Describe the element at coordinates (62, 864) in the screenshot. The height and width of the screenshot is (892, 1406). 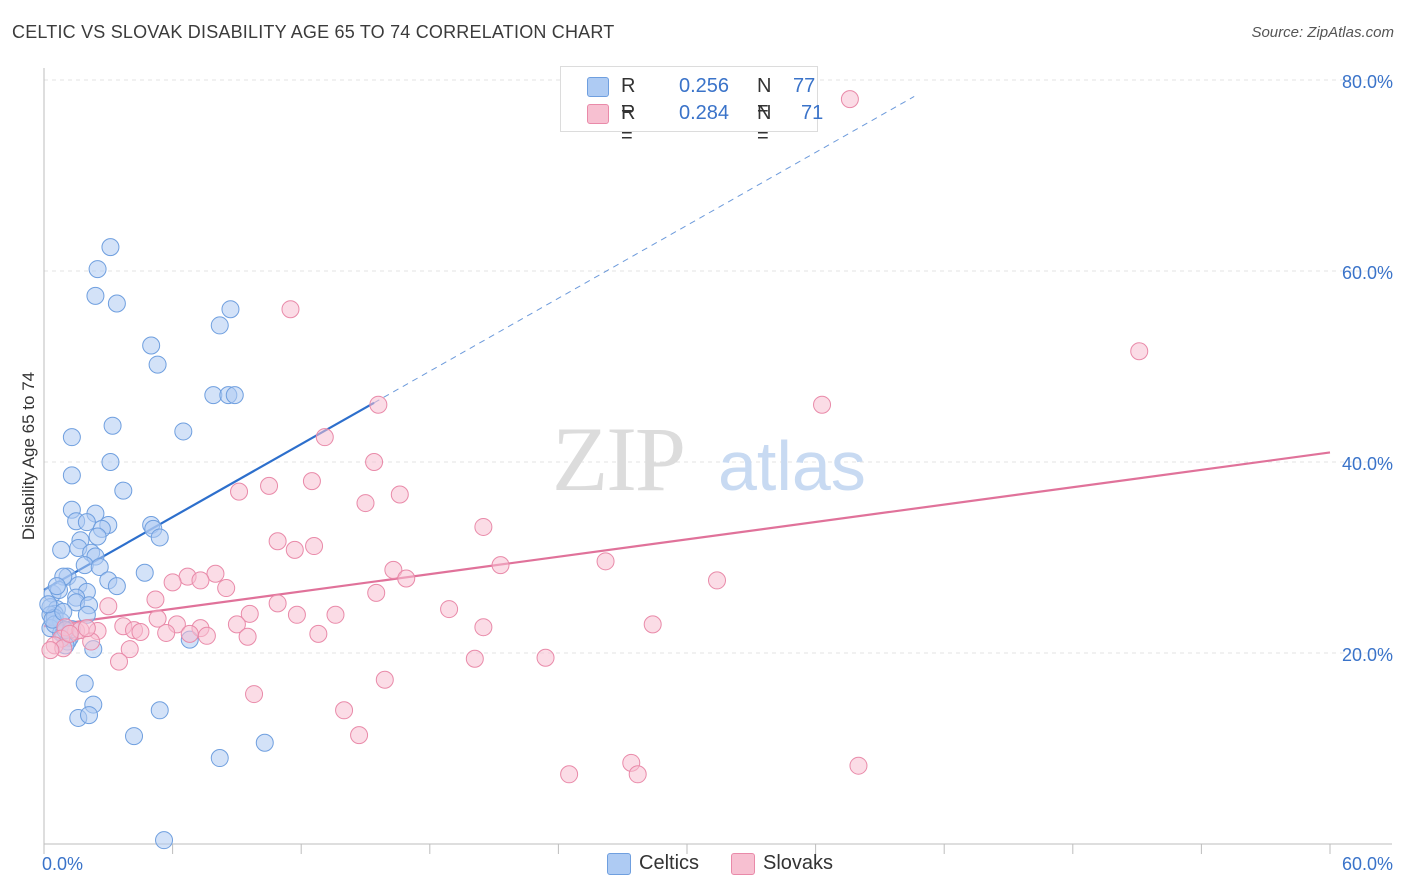
I see `x-tick-label-min: 0.0%` at that location.